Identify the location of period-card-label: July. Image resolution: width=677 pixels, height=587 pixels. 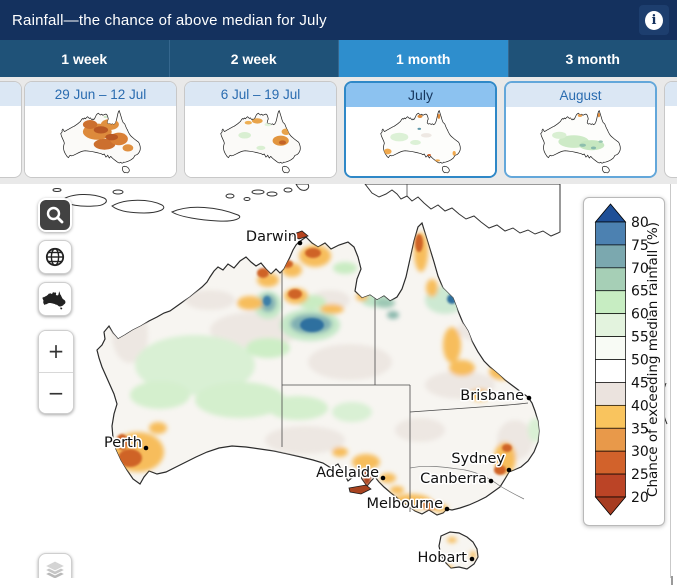
(420, 95).